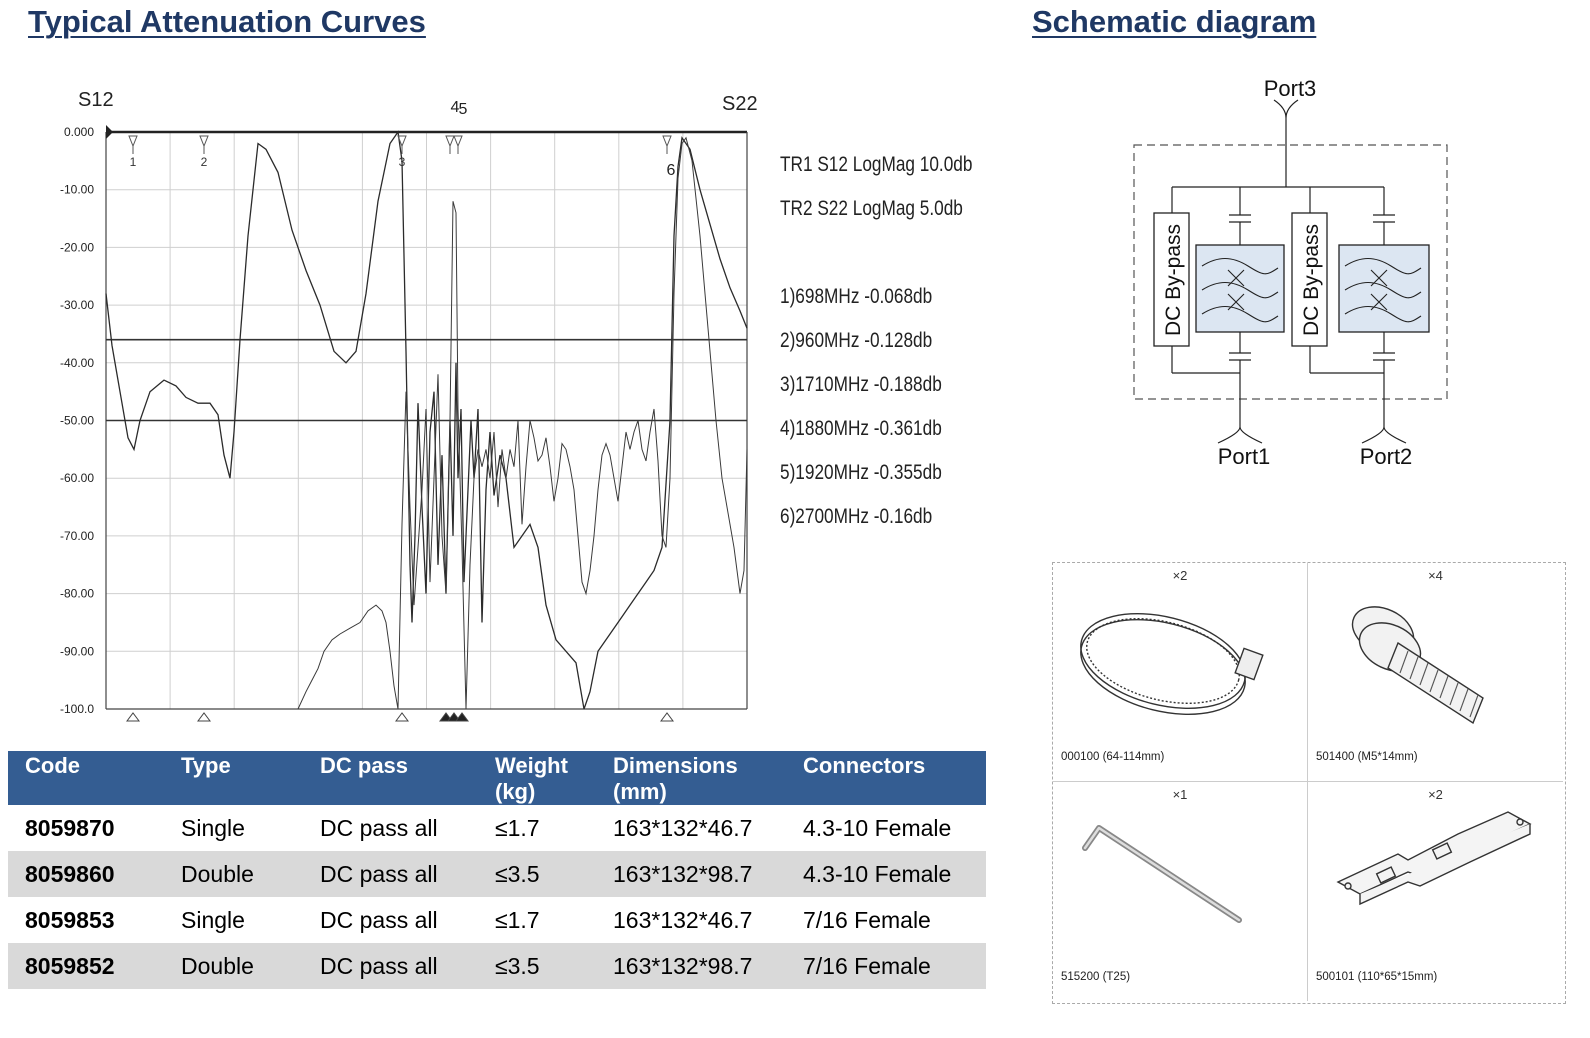  Describe the element at coordinates (861, 472) in the screenshot. I see `marker-readout: 5)1920MHz -0.355db` at that location.